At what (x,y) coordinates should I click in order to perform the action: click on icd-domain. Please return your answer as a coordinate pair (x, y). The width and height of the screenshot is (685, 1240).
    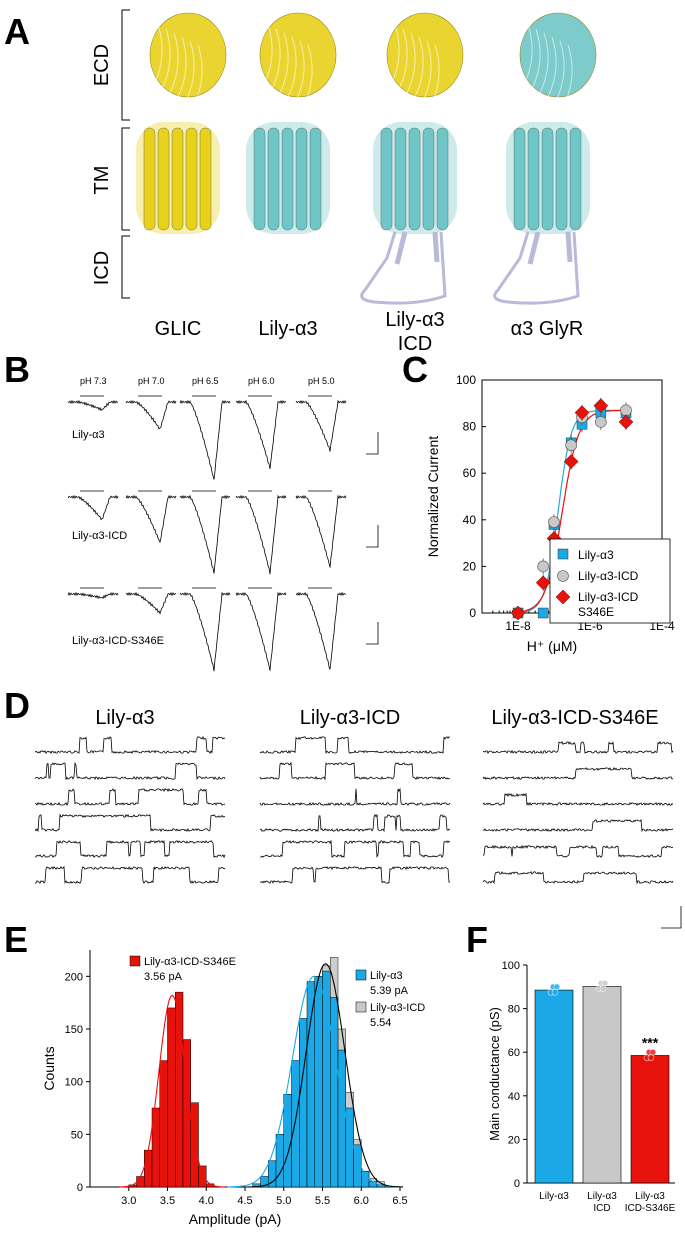
    Looking at the image, I should click on (403, 268).